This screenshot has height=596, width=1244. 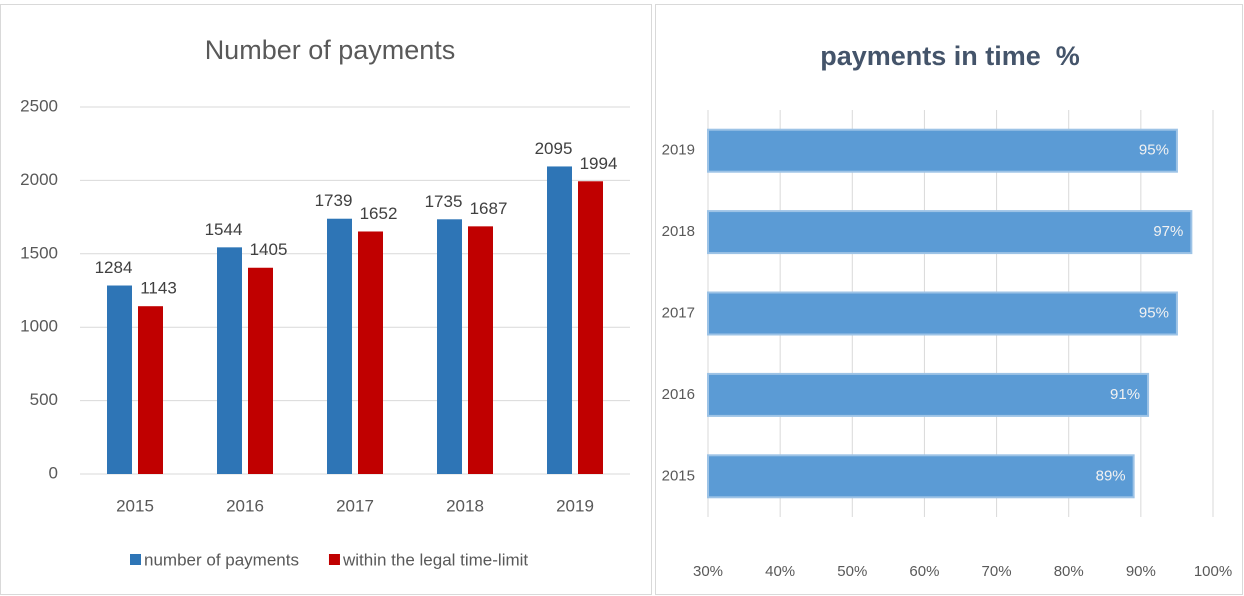 I want to click on data-label: 1284, so click(x=114, y=267).